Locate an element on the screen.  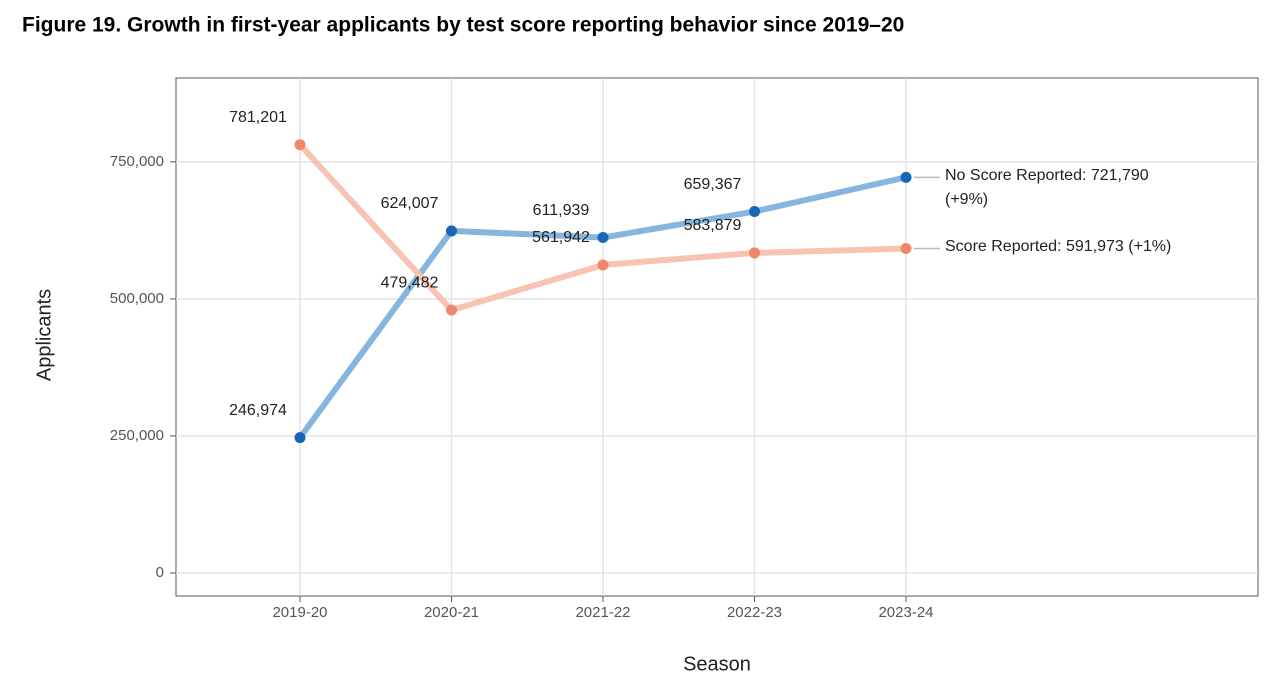
value-label: 246,974 is located at coordinates (258, 410).